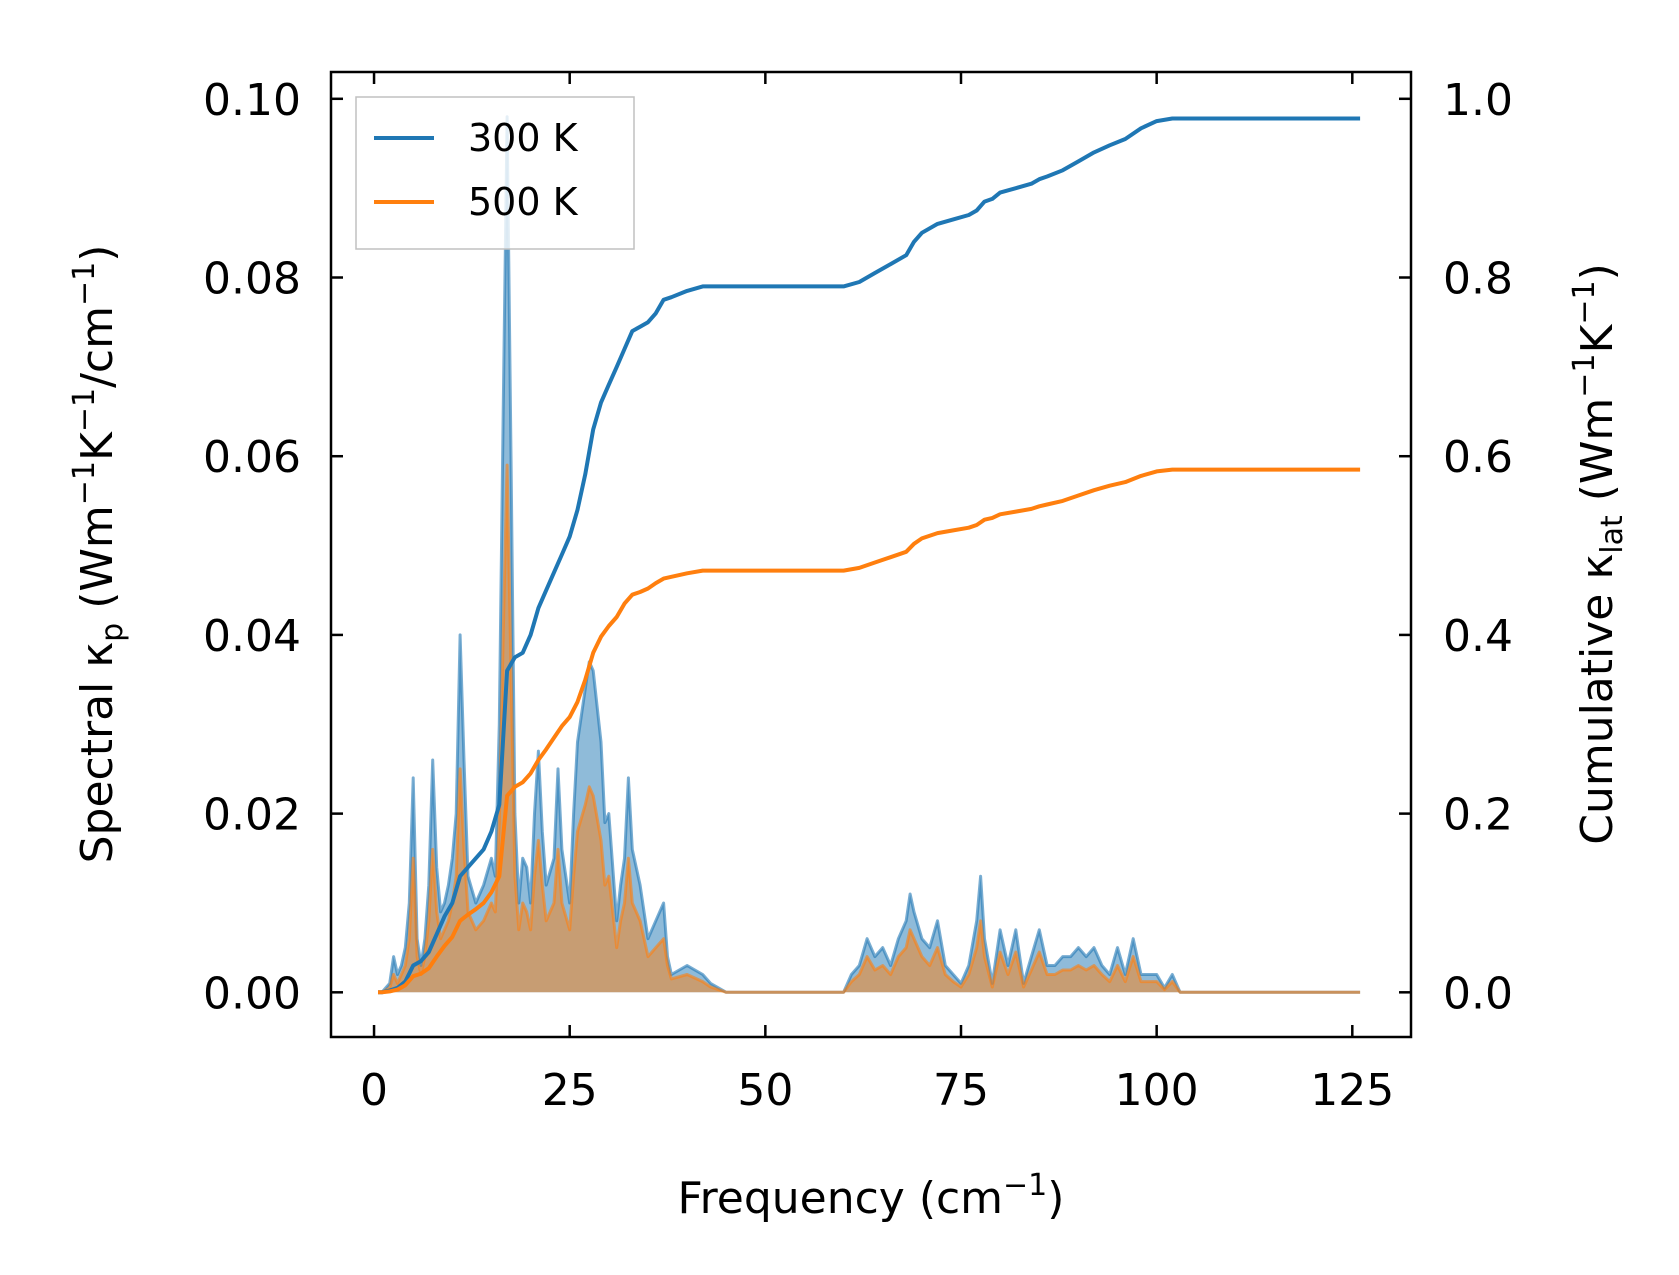 The height and width of the screenshot is (1275, 1679). I want to click on y-right-tick-label: 0.4, so click(1478, 636).